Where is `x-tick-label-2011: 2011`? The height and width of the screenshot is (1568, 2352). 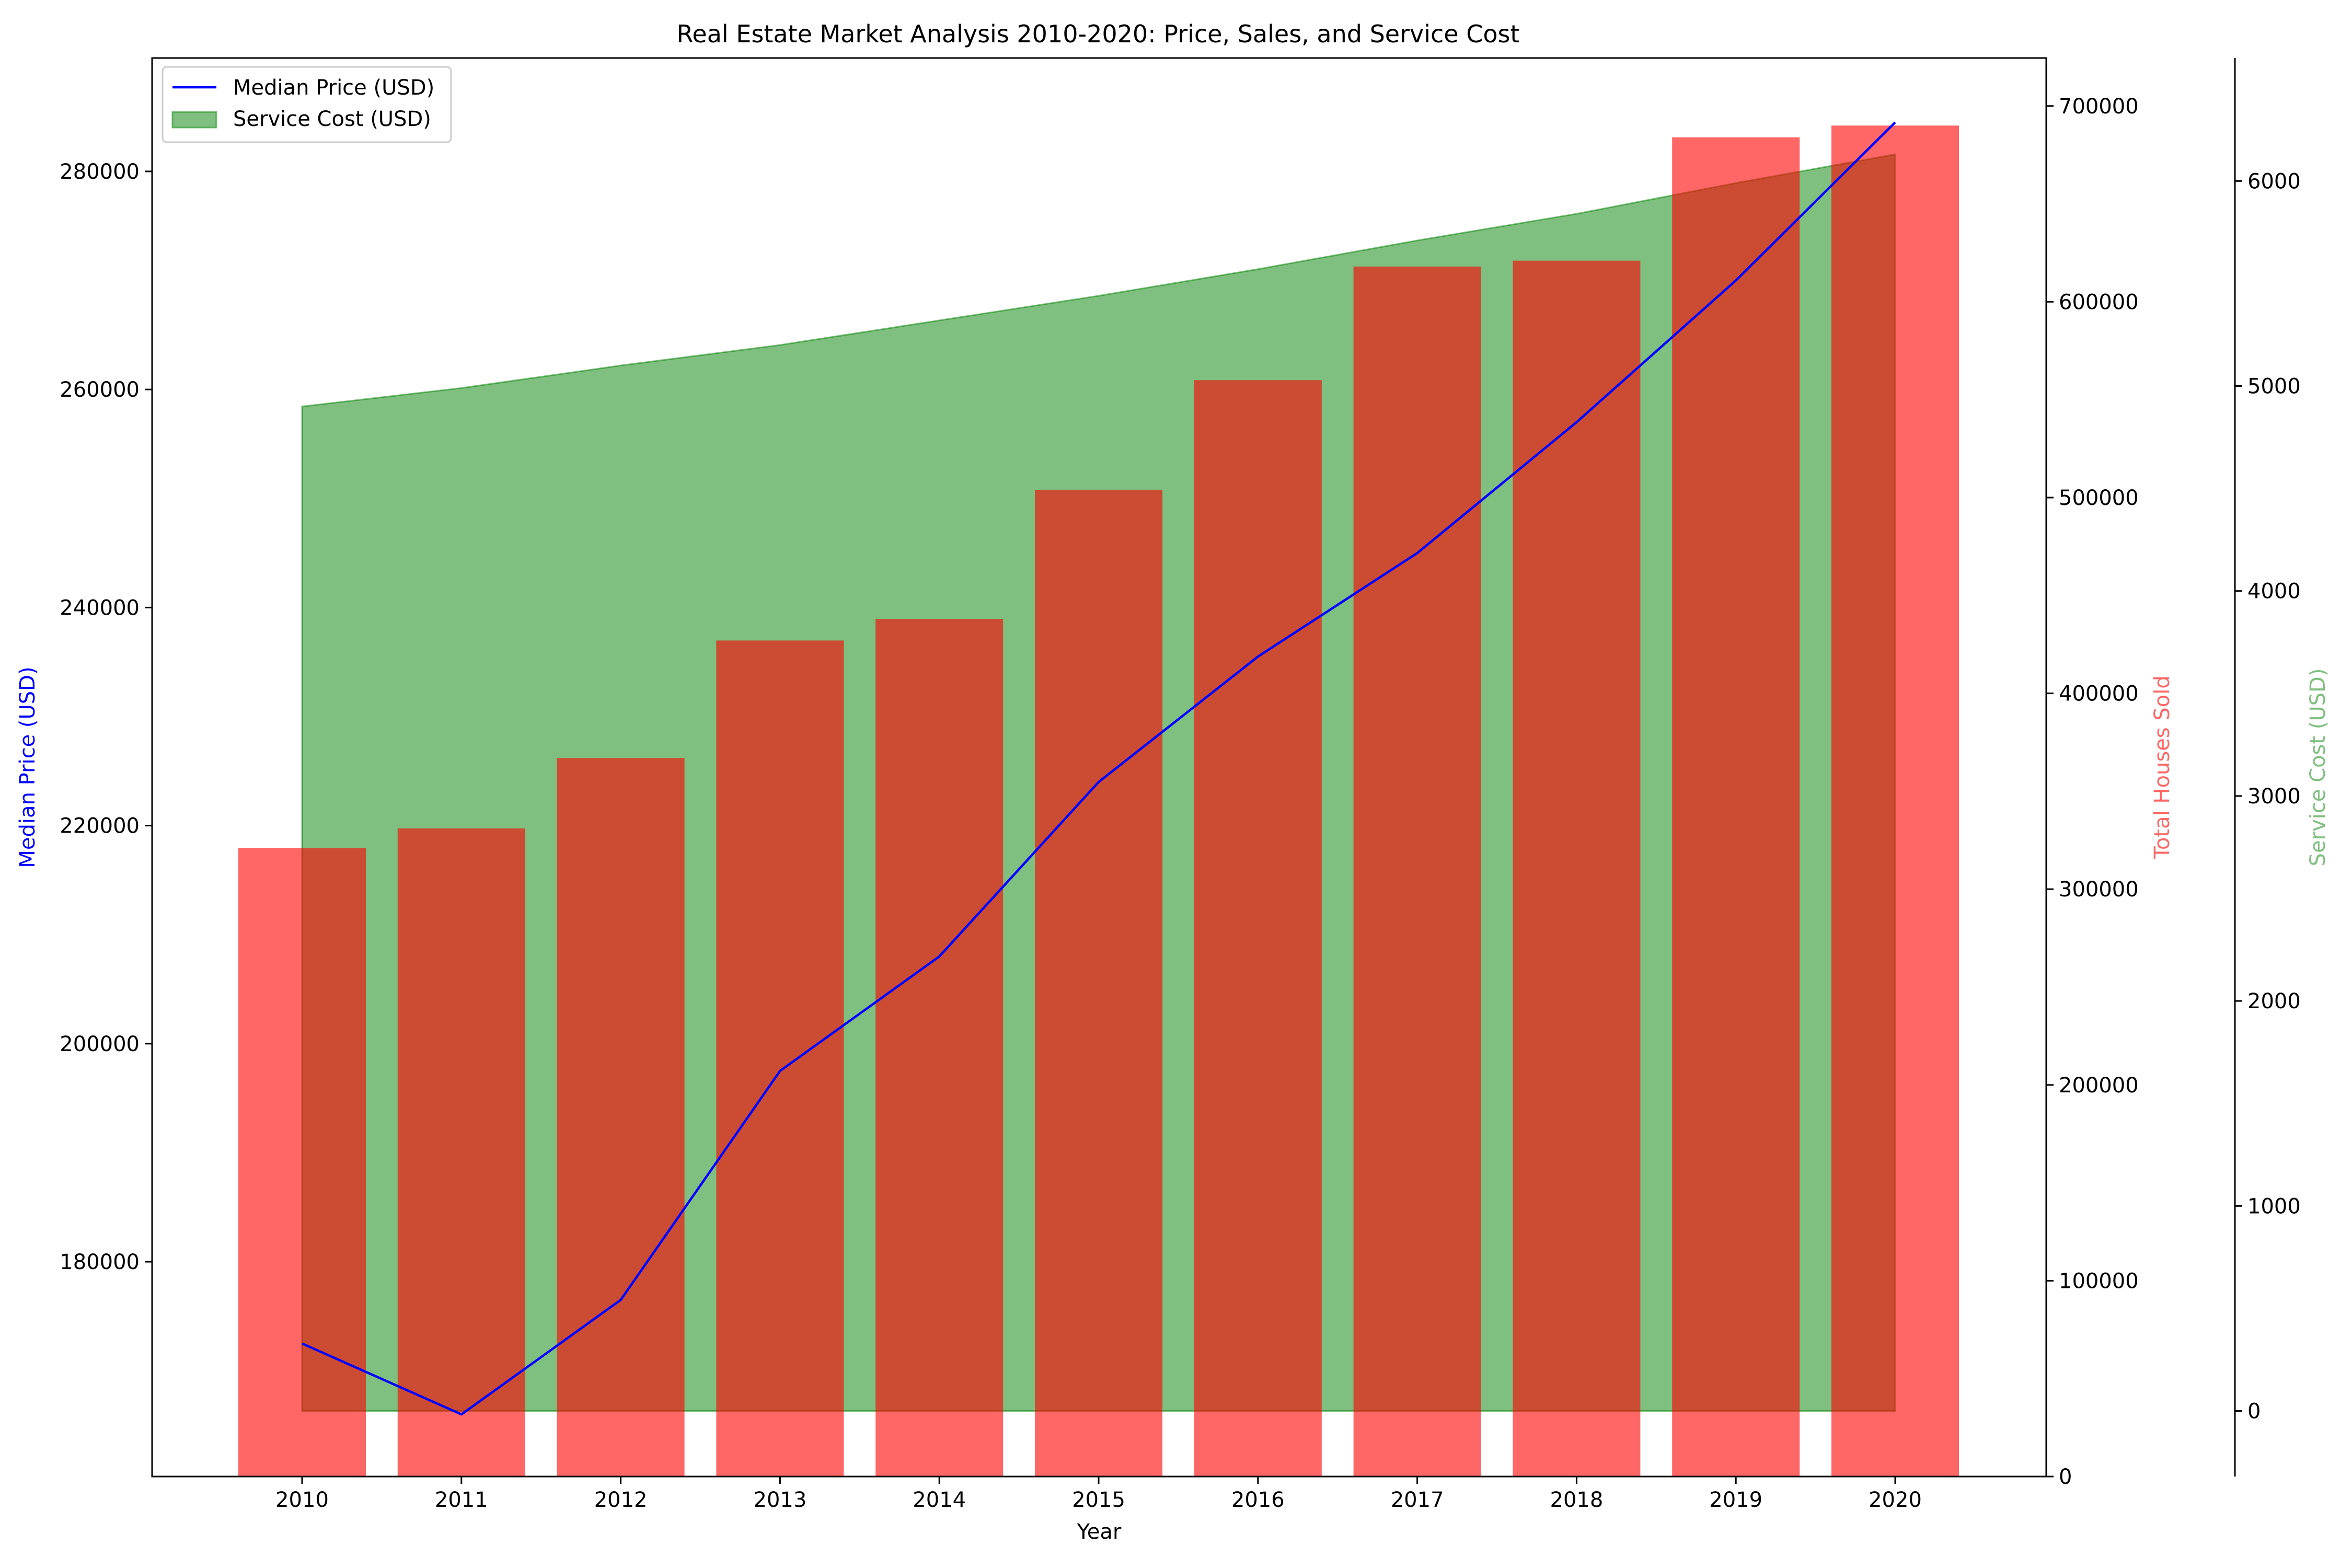 x-tick-label-2011: 2011 is located at coordinates (461, 1500).